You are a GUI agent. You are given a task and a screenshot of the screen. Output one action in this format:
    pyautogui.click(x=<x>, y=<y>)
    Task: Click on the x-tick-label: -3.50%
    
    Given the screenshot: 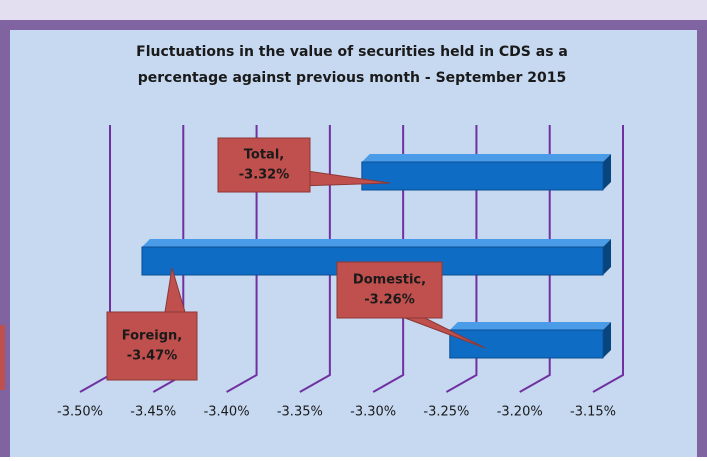 What is the action you would take?
    pyautogui.click(x=80, y=412)
    